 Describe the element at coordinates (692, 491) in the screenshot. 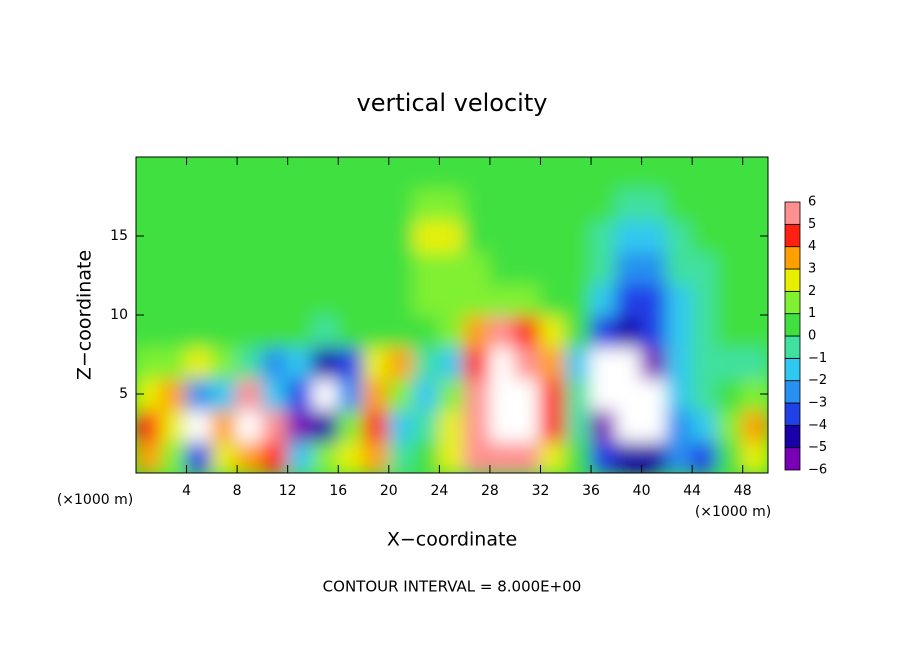

I see `x-tick-label: 44` at that location.